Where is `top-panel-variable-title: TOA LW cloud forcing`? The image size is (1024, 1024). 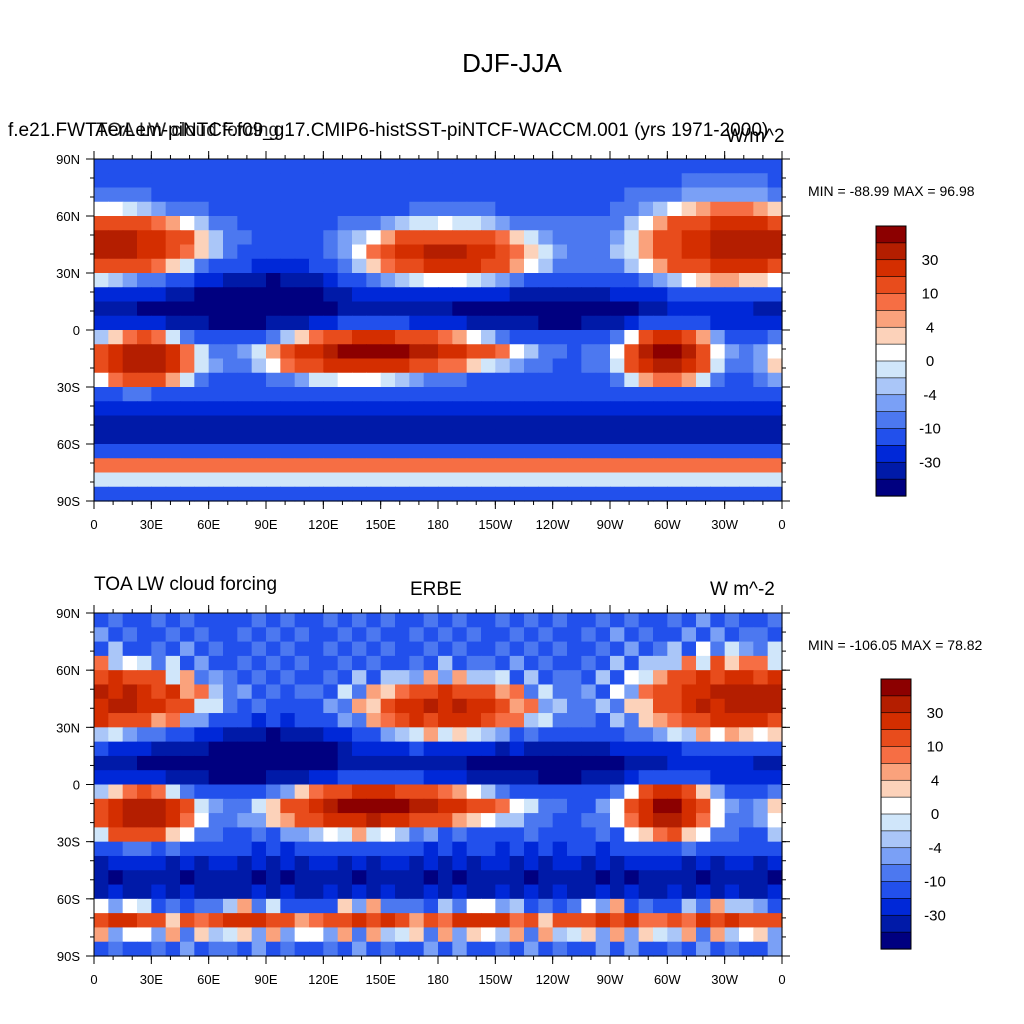 top-panel-variable-title: TOA LW cloud forcing is located at coordinates (188, 130).